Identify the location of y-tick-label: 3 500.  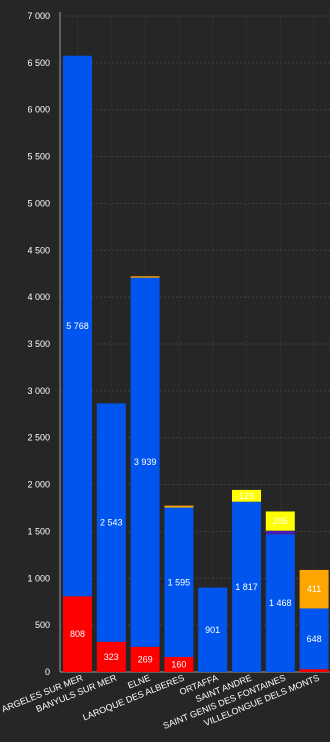
(38, 344).